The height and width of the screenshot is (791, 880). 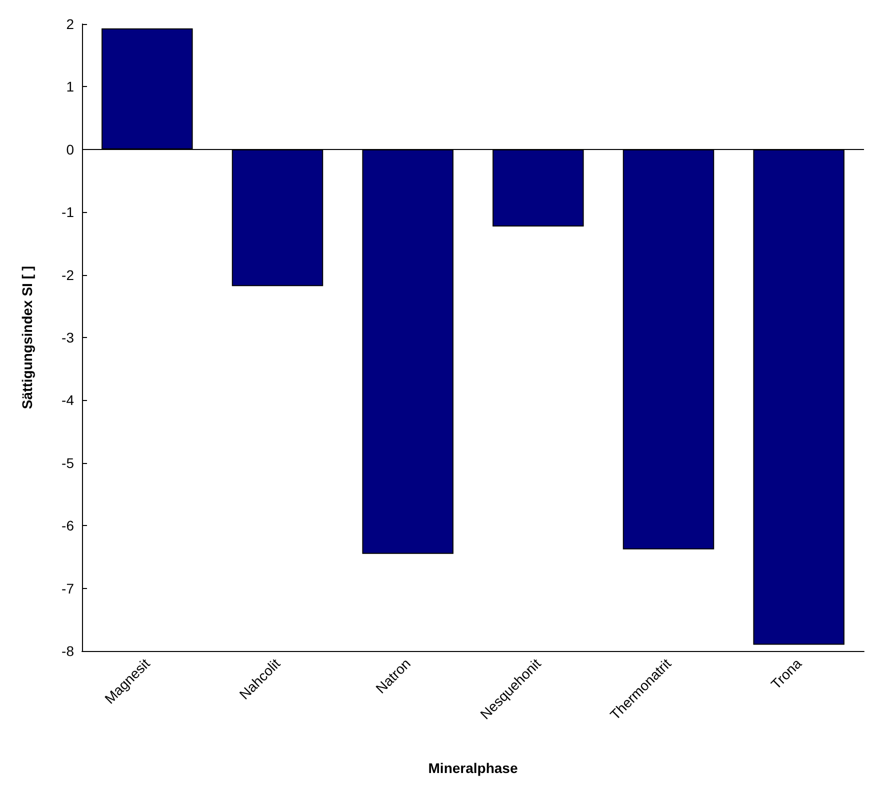 I want to click on x-axis-title: Mineralphase, so click(x=473, y=768).